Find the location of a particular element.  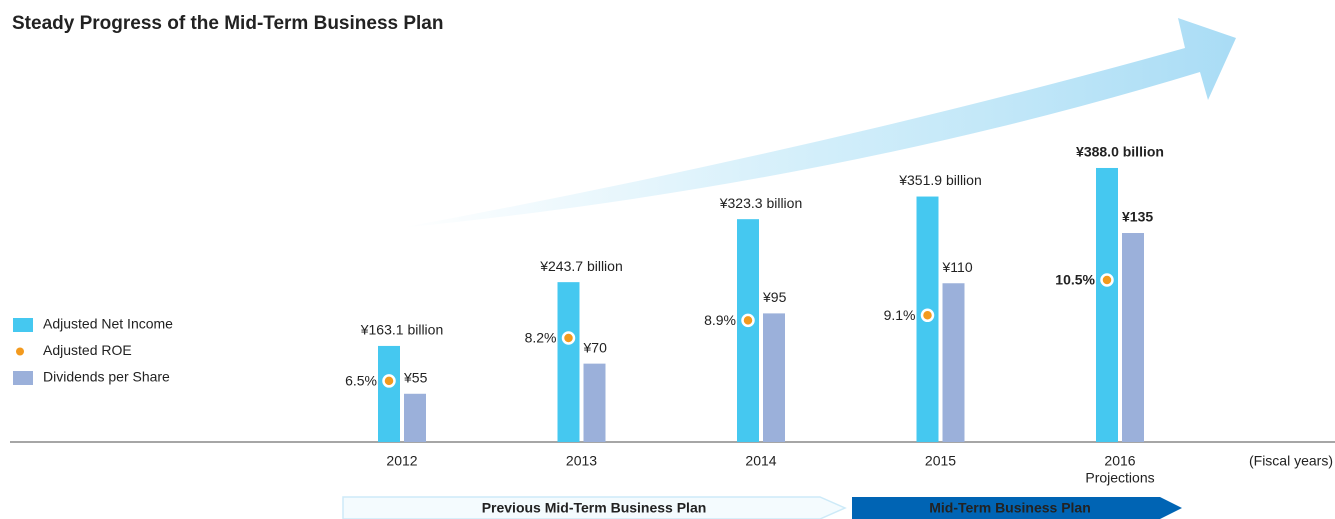

x-tick-label: 2013 is located at coordinates (581, 461).